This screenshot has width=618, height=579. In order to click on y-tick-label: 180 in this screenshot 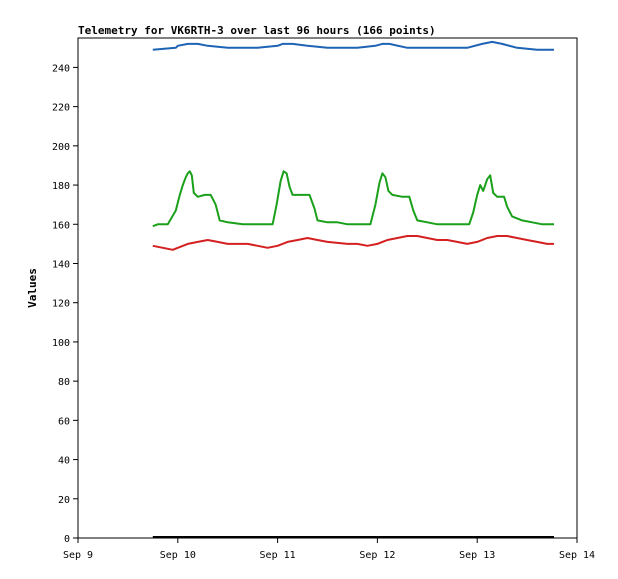, I will do `click(61, 186)`.